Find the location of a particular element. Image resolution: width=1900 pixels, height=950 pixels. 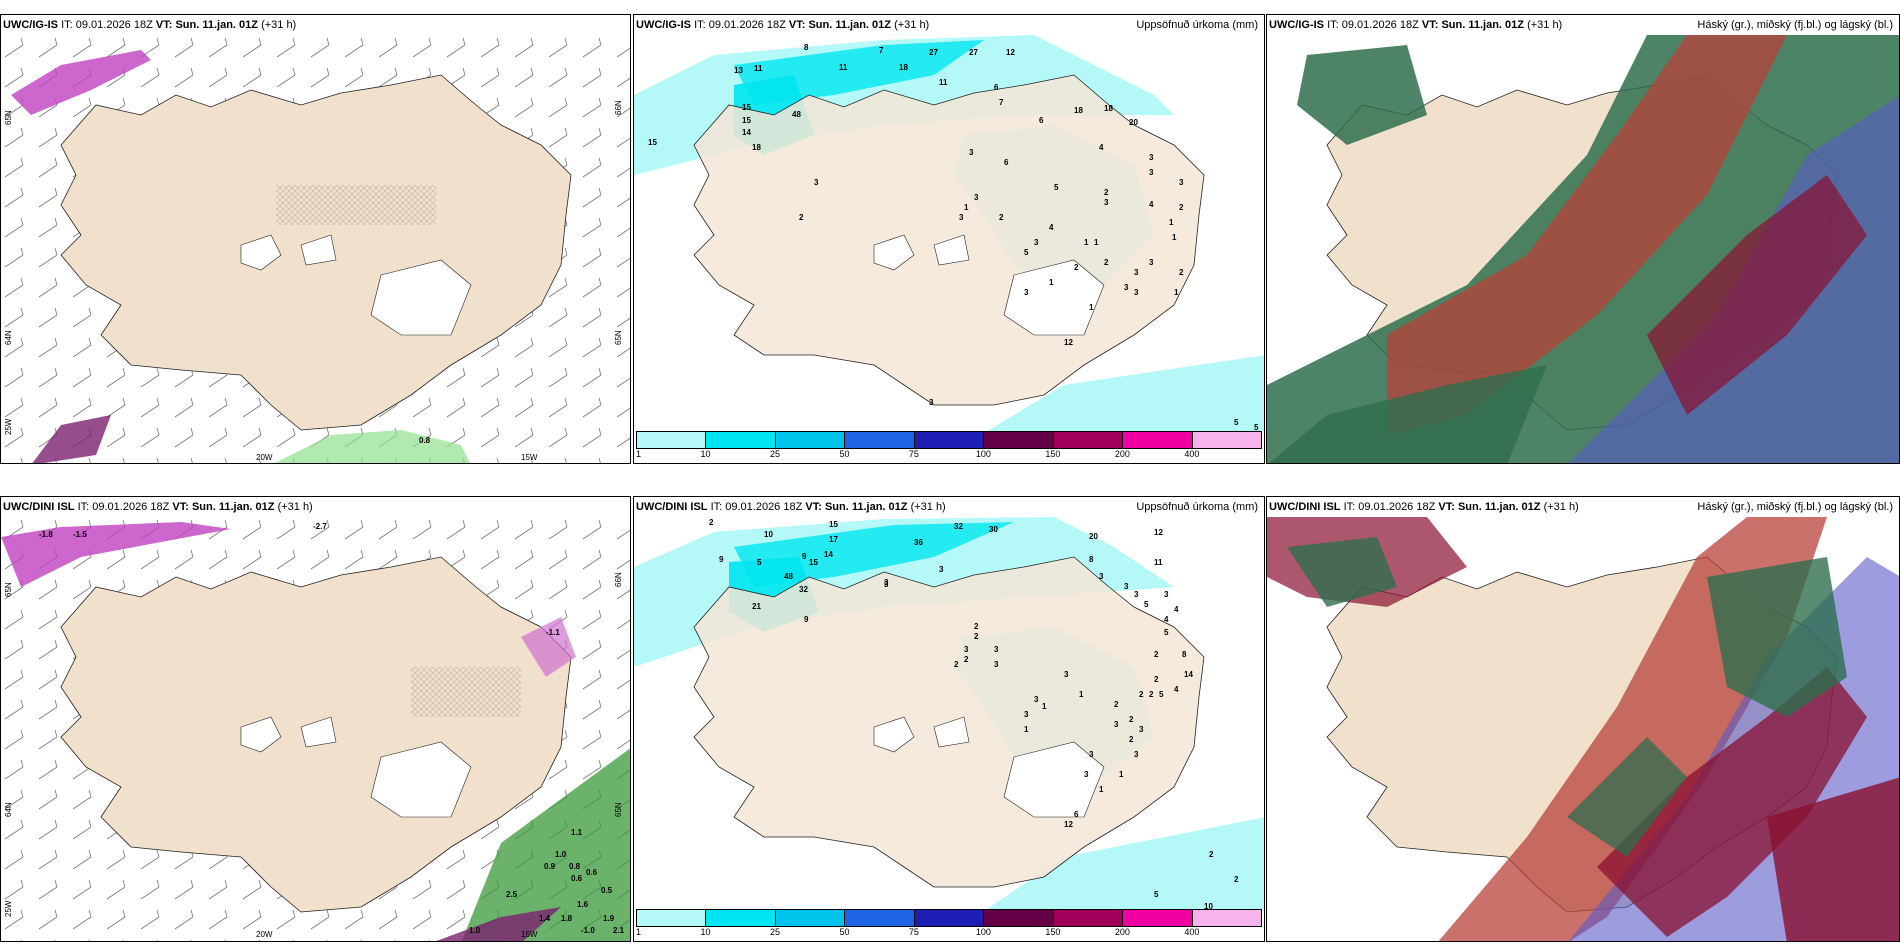

svg-text: 9 is located at coordinates (806, 619).